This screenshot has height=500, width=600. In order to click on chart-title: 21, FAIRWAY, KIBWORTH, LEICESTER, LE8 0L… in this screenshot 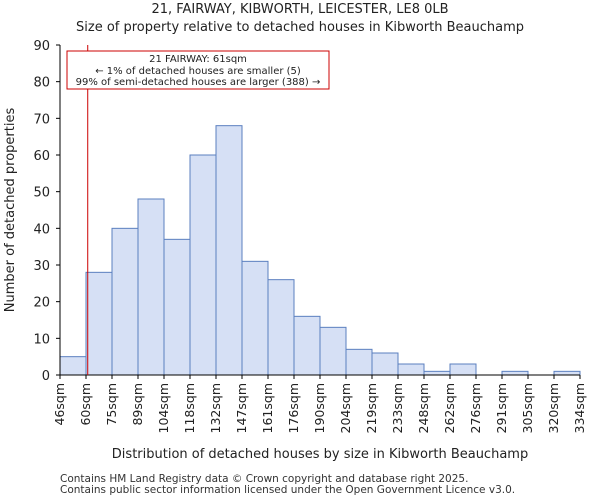, I will do `click(300, 9)`.